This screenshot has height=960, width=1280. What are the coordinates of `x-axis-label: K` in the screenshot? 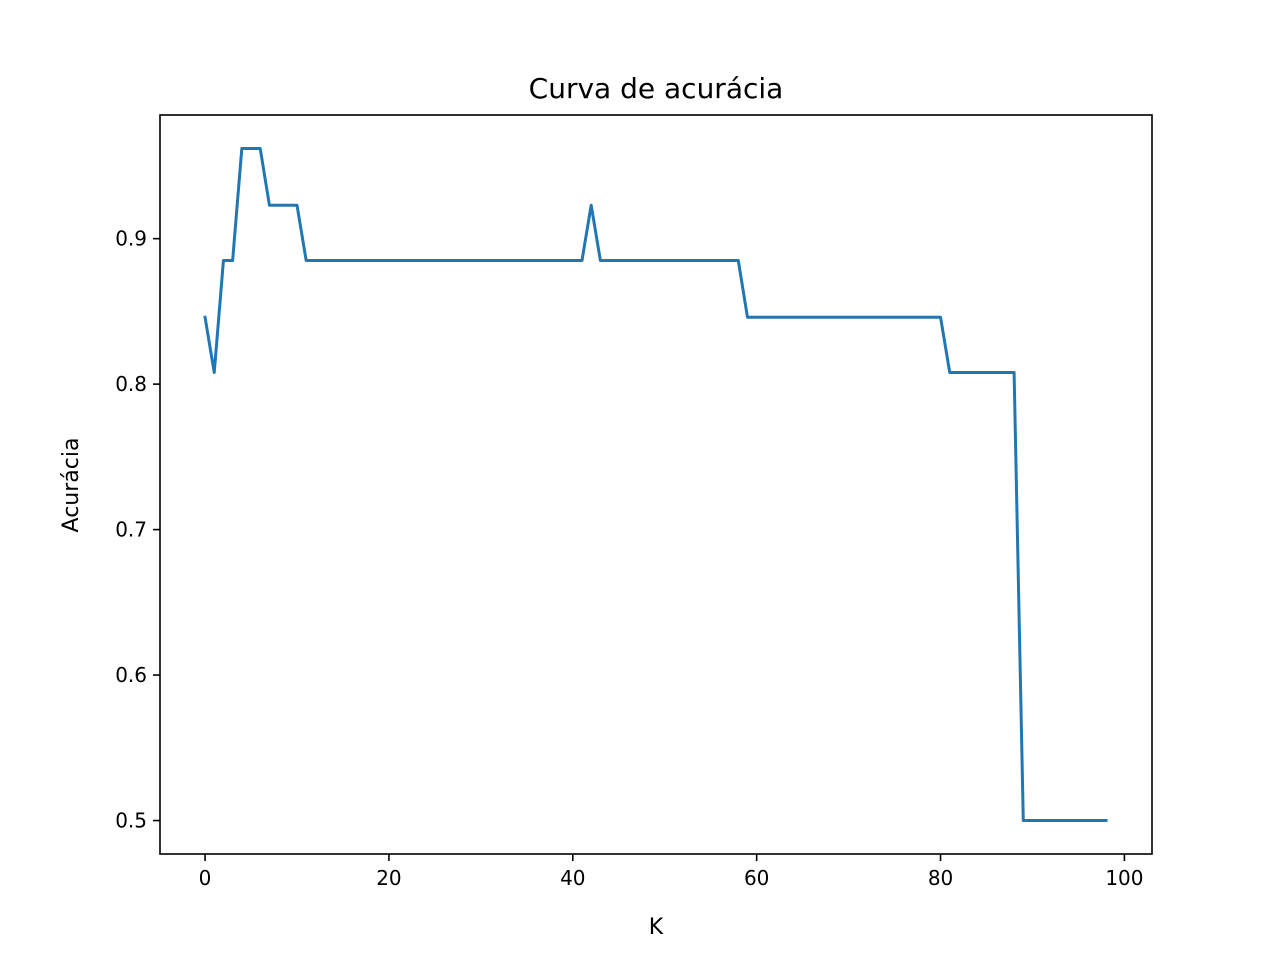 It's located at (656, 927).